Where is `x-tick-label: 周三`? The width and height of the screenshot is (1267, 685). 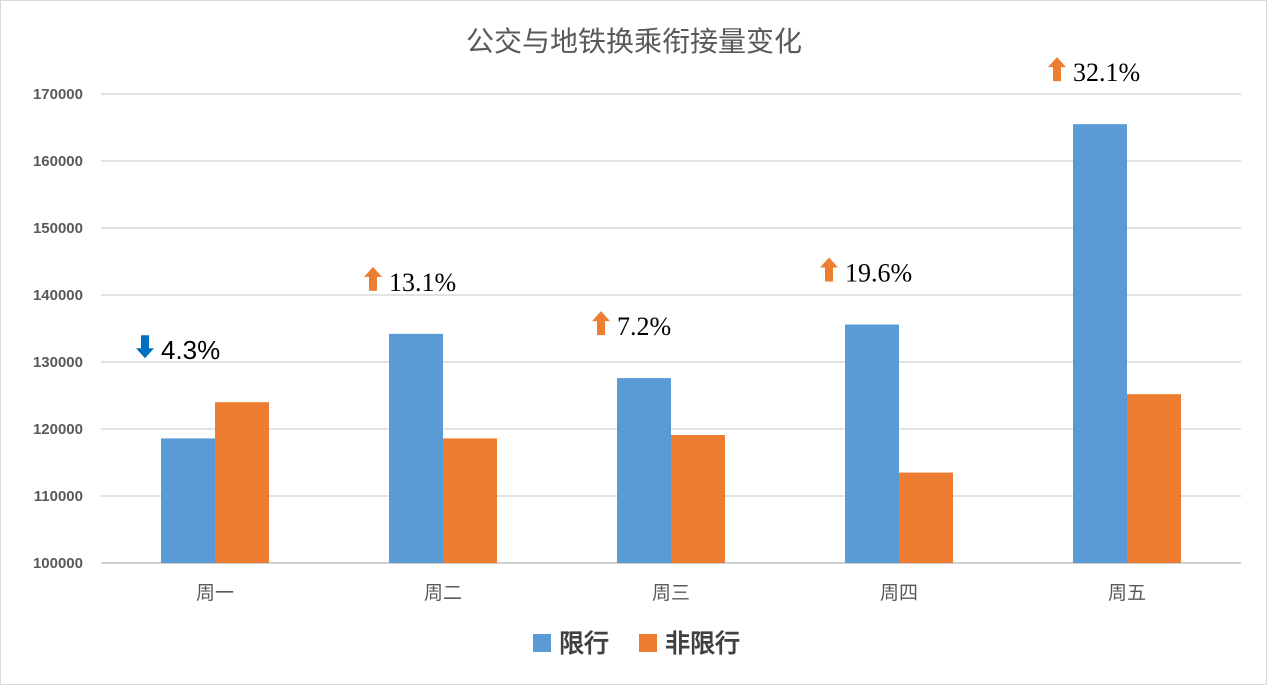
x-tick-label: 周三 is located at coordinates (671, 593).